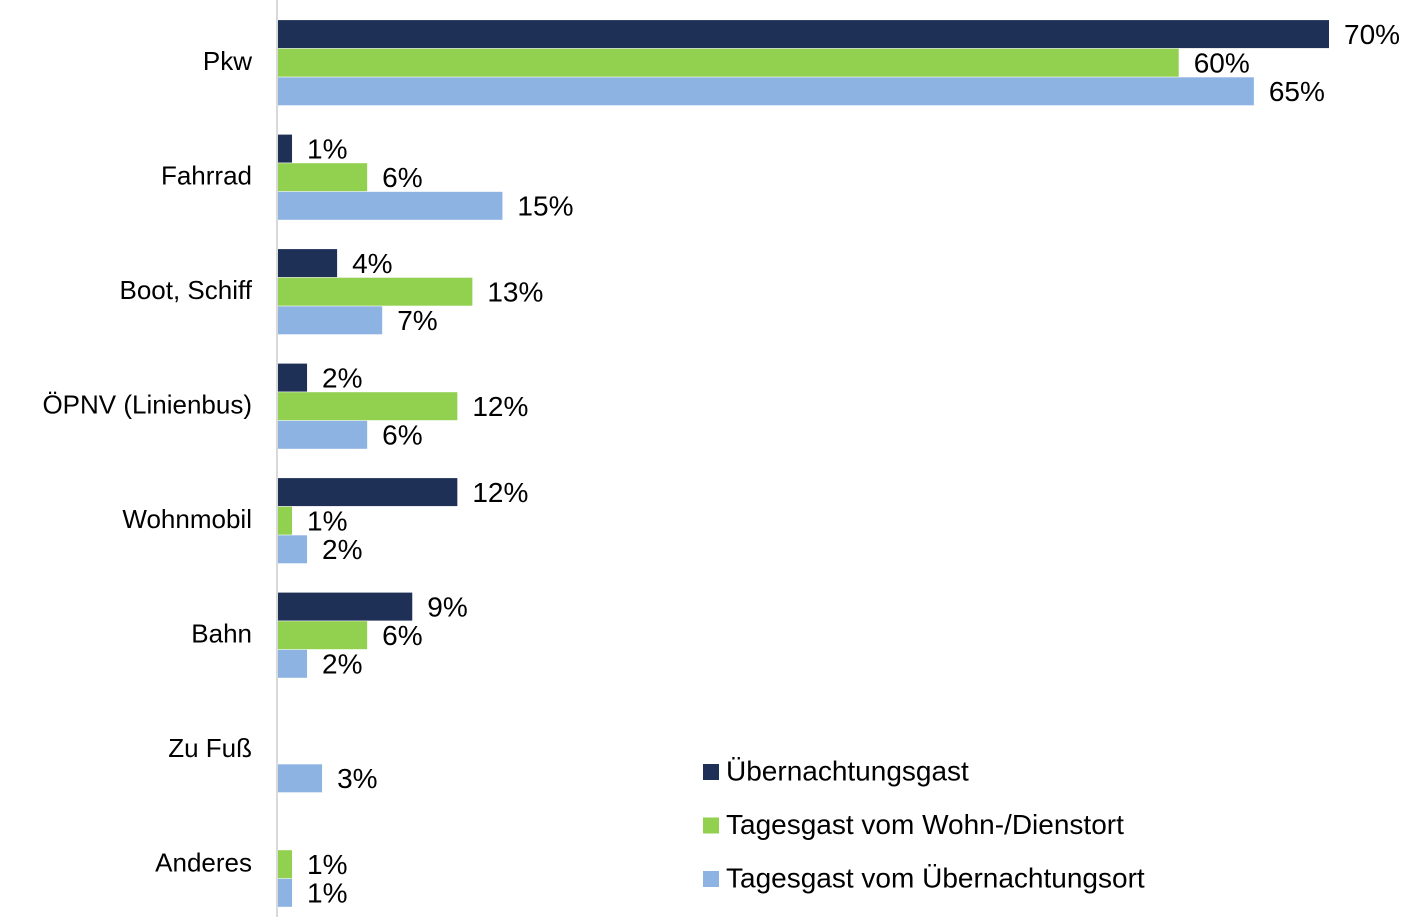 The height and width of the screenshot is (917, 1414). What do you see at coordinates (447, 606) in the screenshot?
I see `value-label: 9%` at bounding box center [447, 606].